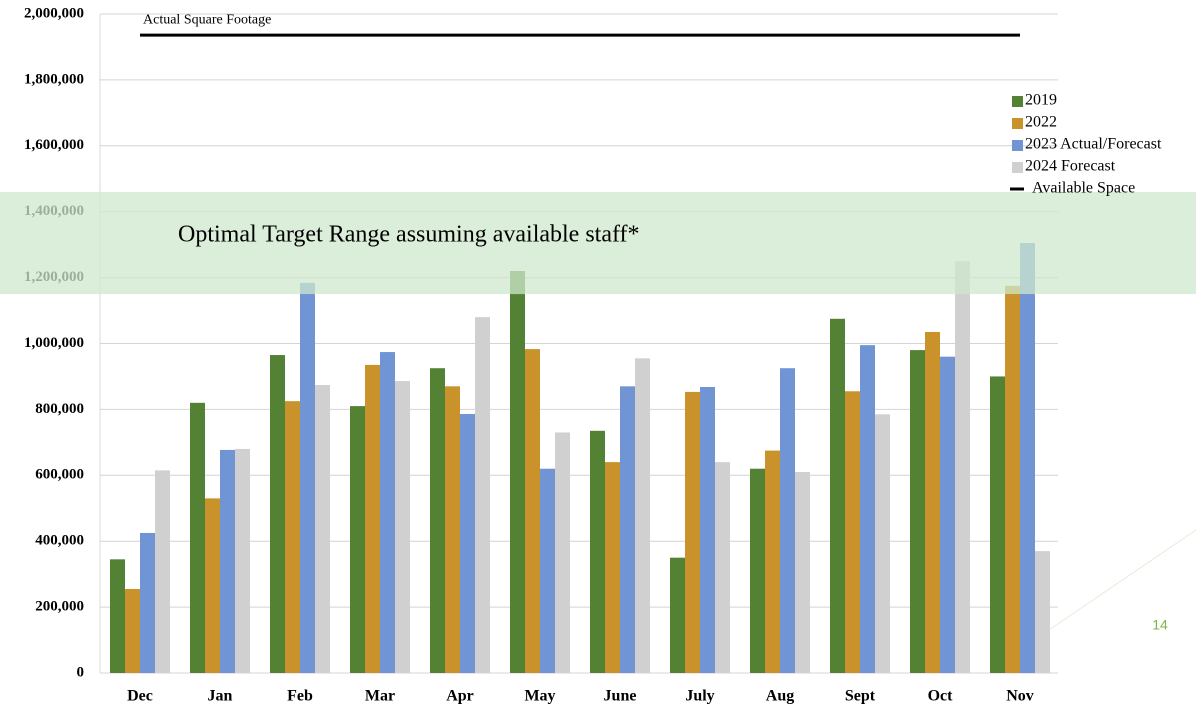  I want to click on y-tick-label: 1,000,000, so click(54, 343).